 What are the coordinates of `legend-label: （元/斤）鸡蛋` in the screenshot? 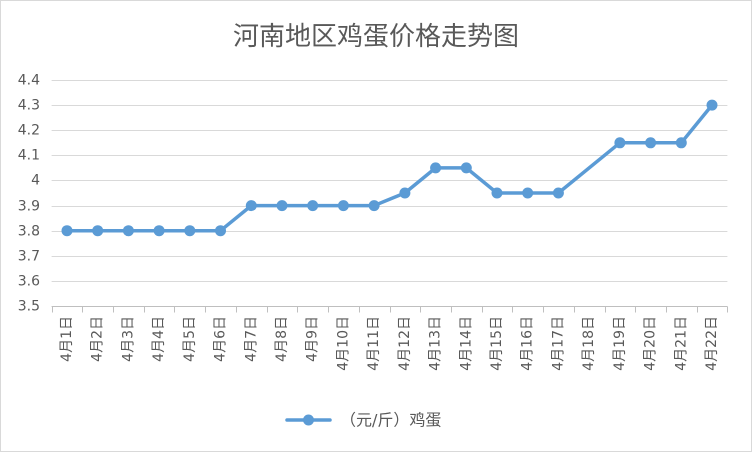 It's located at (390, 420).